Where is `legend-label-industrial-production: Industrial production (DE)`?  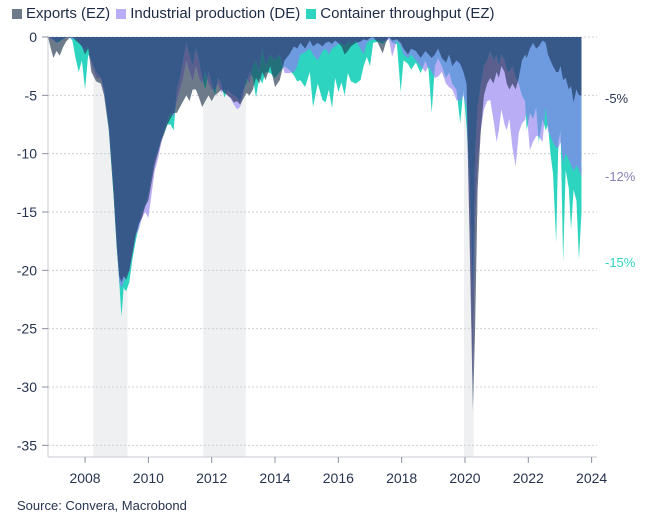 legend-label-industrial-production: Industrial production (DE) is located at coordinates (215, 13).